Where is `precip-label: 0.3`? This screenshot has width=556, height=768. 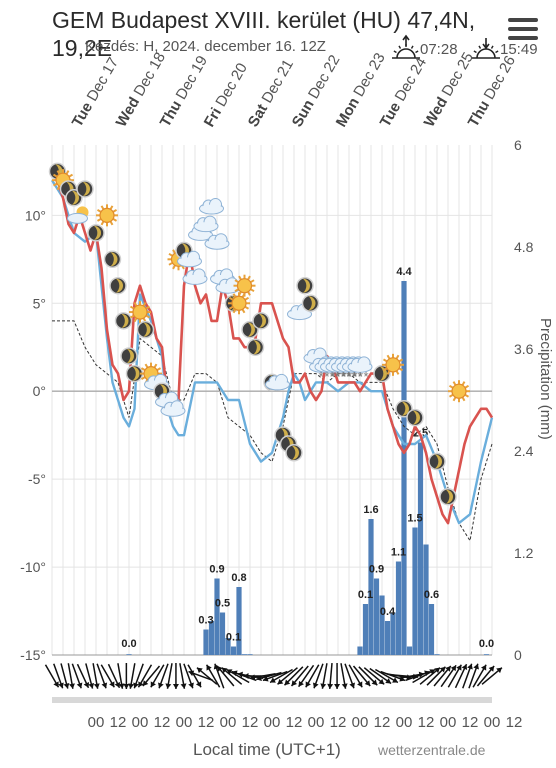
precip-label: 0.3 is located at coordinates (205, 621).